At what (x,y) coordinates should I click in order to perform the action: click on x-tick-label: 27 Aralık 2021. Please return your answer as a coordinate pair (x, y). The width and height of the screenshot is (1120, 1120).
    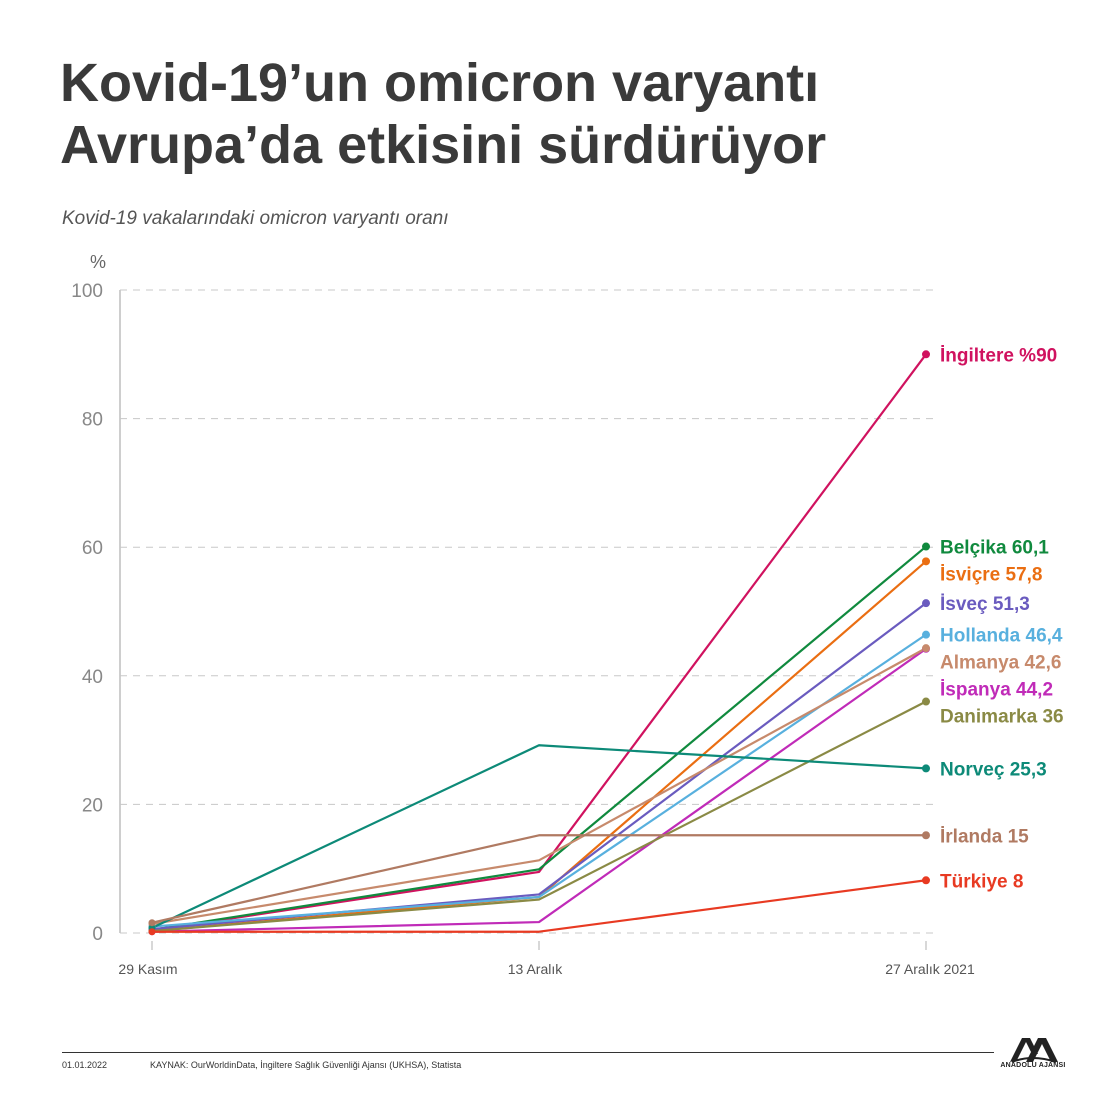
    Looking at the image, I should click on (930, 969).